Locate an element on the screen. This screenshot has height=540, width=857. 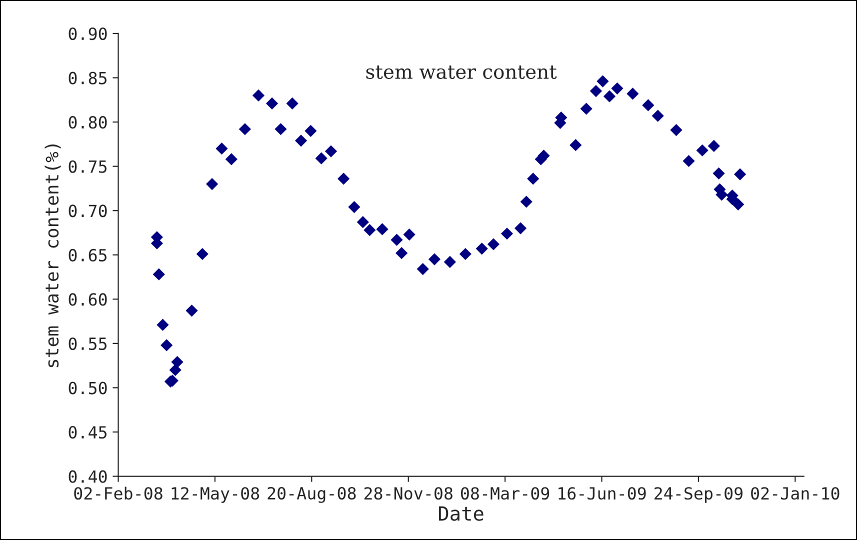
x-tick-label: 24-Sep-09 is located at coordinates (698, 495).